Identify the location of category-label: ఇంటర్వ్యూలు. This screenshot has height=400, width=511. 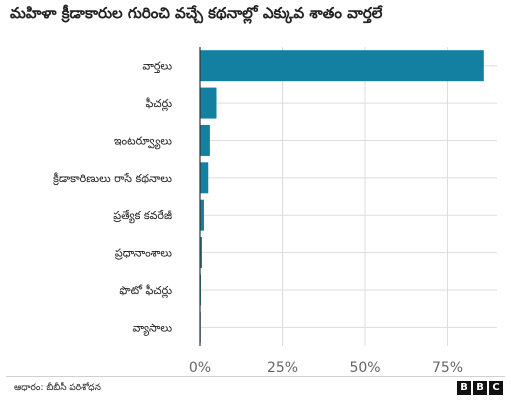
(143, 142).